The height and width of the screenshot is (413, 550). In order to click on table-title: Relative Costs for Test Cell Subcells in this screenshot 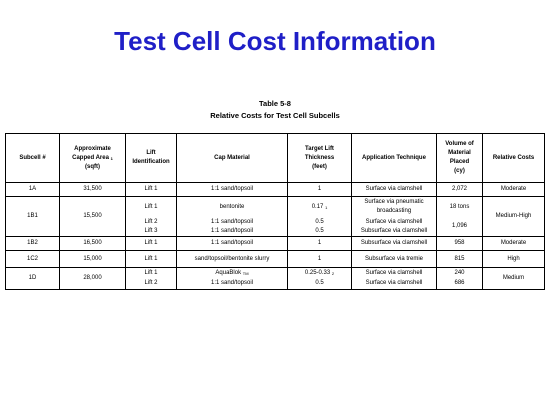, I will do `click(275, 115)`.